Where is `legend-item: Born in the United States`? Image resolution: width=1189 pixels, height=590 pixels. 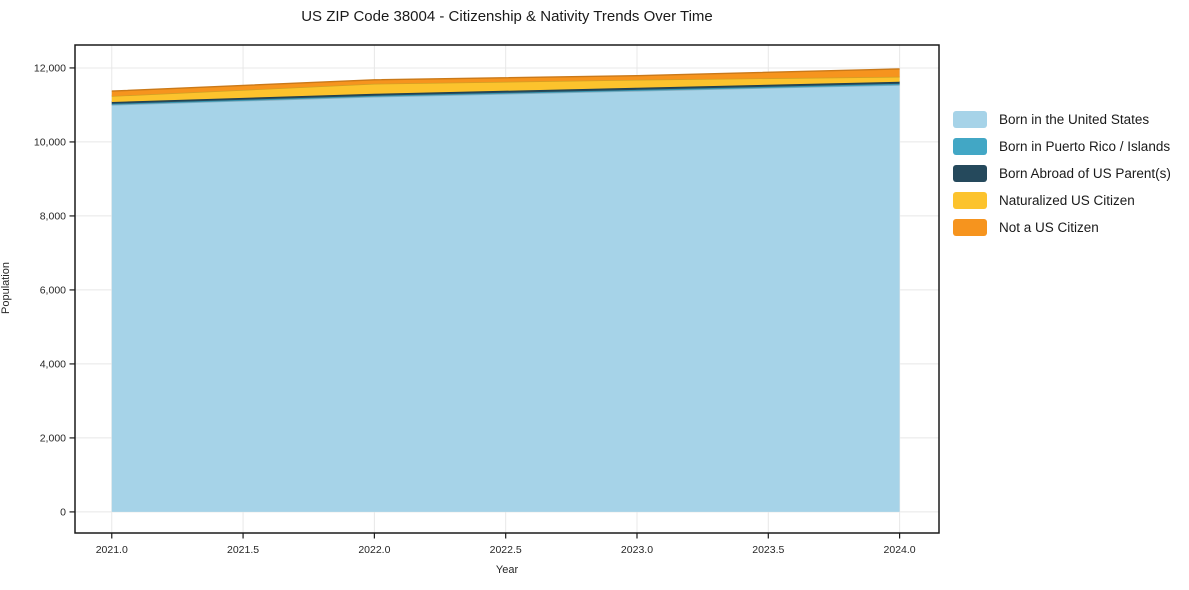
legend-item: Born in the United States is located at coordinates (1062, 119).